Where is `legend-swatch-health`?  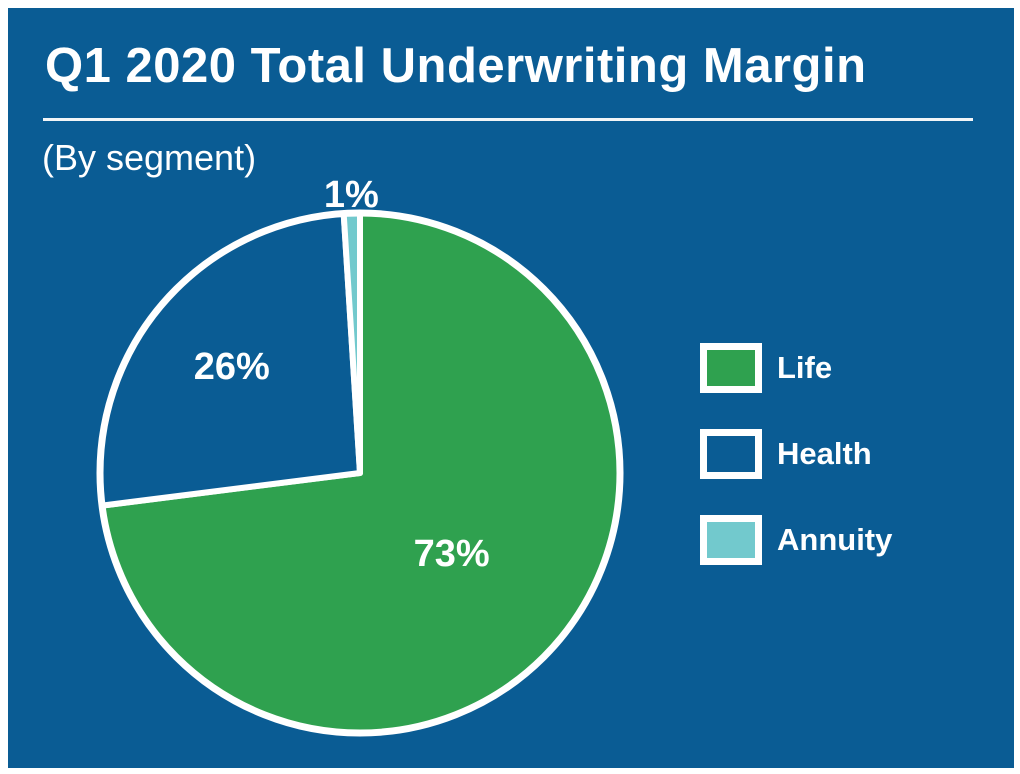
legend-swatch-health is located at coordinates (731, 454).